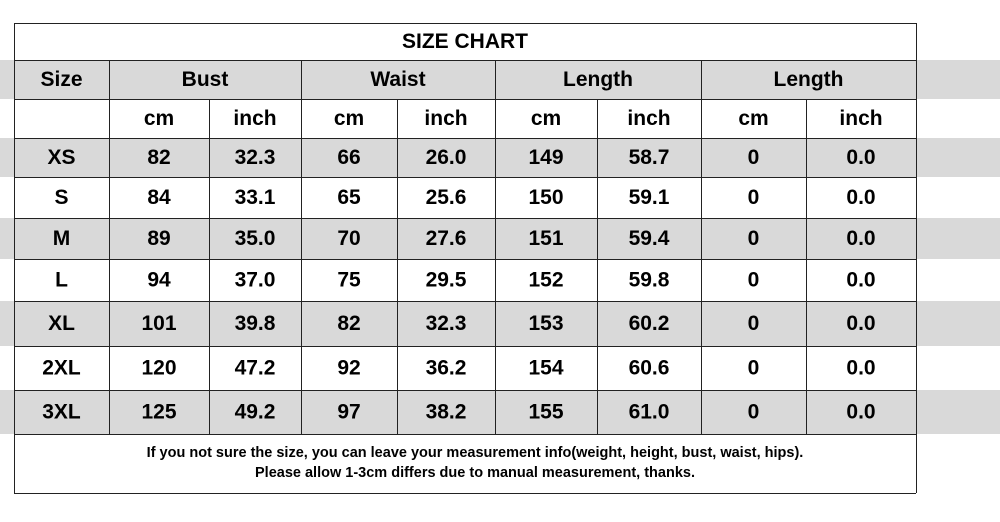 The image size is (1000, 522). Describe the element at coordinates (158, 412) in the screenshot. I see `table-cell: 125` at that location.